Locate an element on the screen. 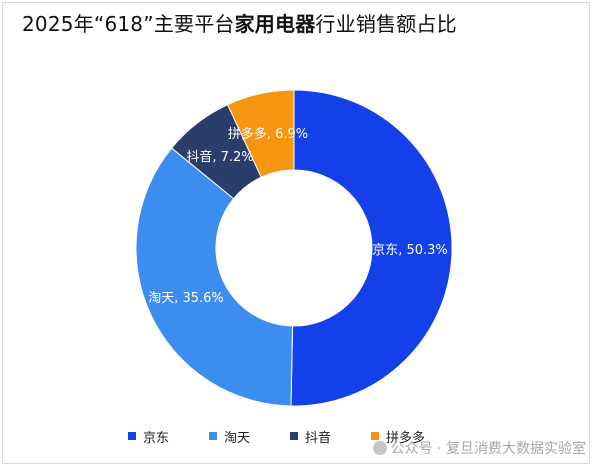  legend-item-taotian: 淘天 is located at coordinates (229, 436).